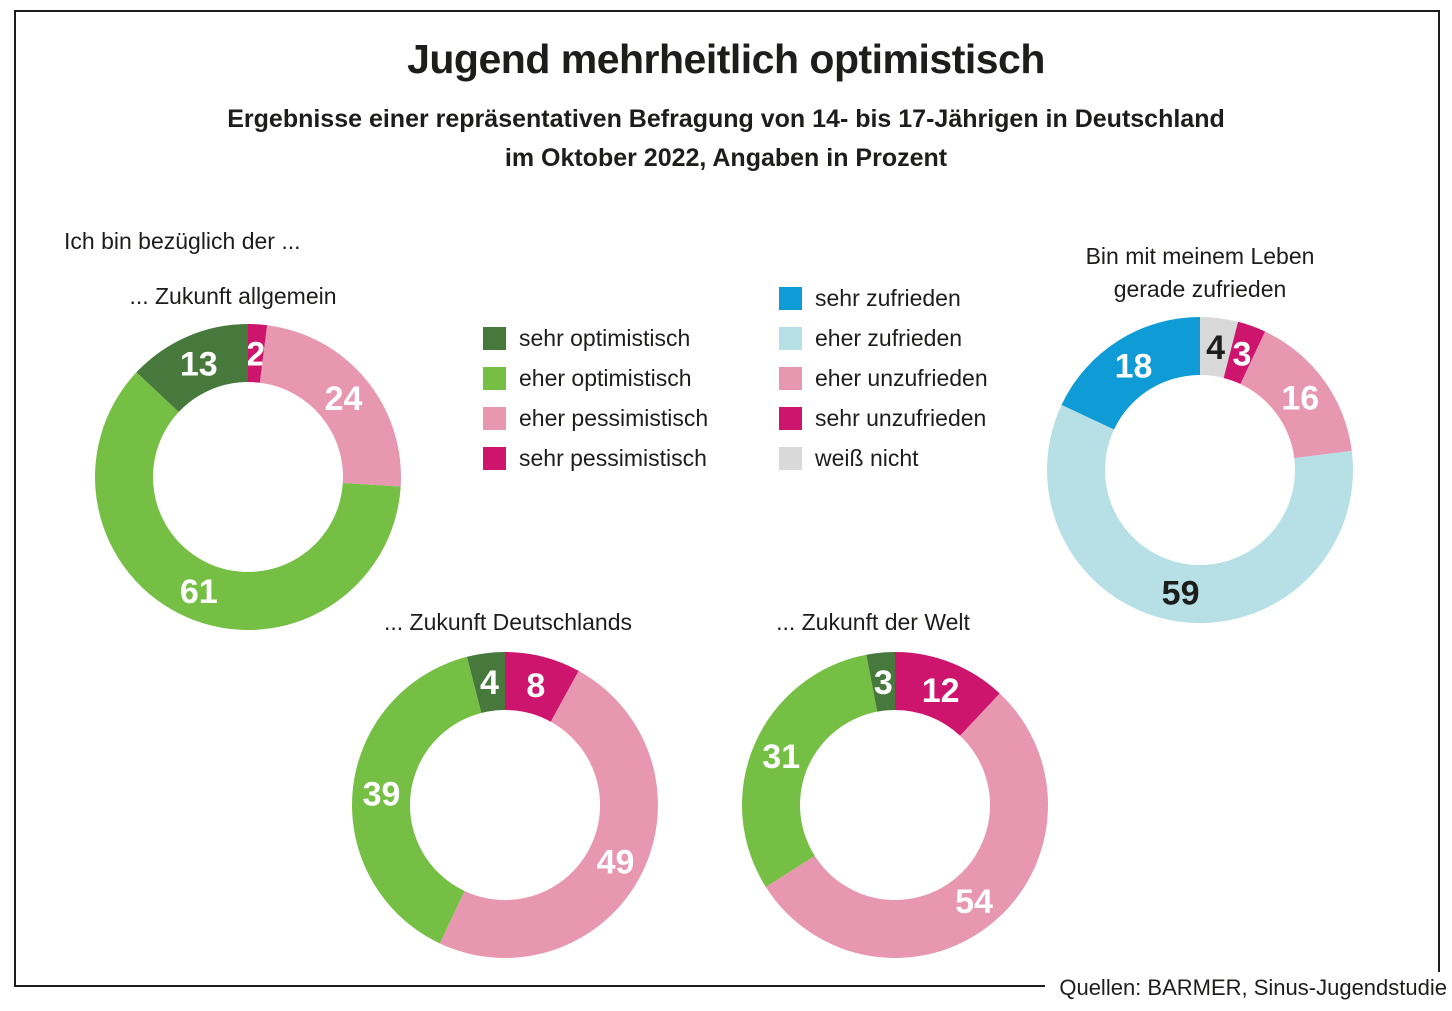 The height and width of the screenshot is (1011, 1452). Describe the element at coordinates (1181, 594) in the screenshot. I see `slice-value-label: 59` at that location.